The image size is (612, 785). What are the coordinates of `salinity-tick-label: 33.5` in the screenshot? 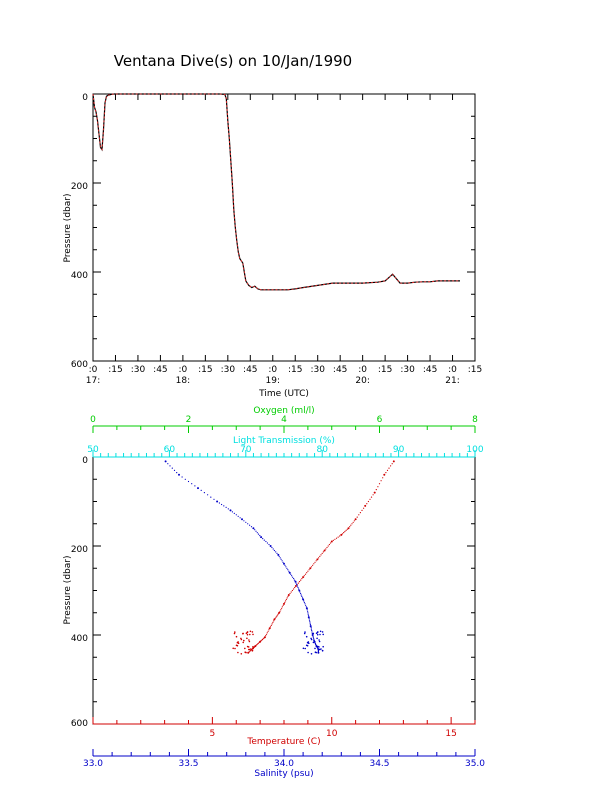 It's located at (188, 764).